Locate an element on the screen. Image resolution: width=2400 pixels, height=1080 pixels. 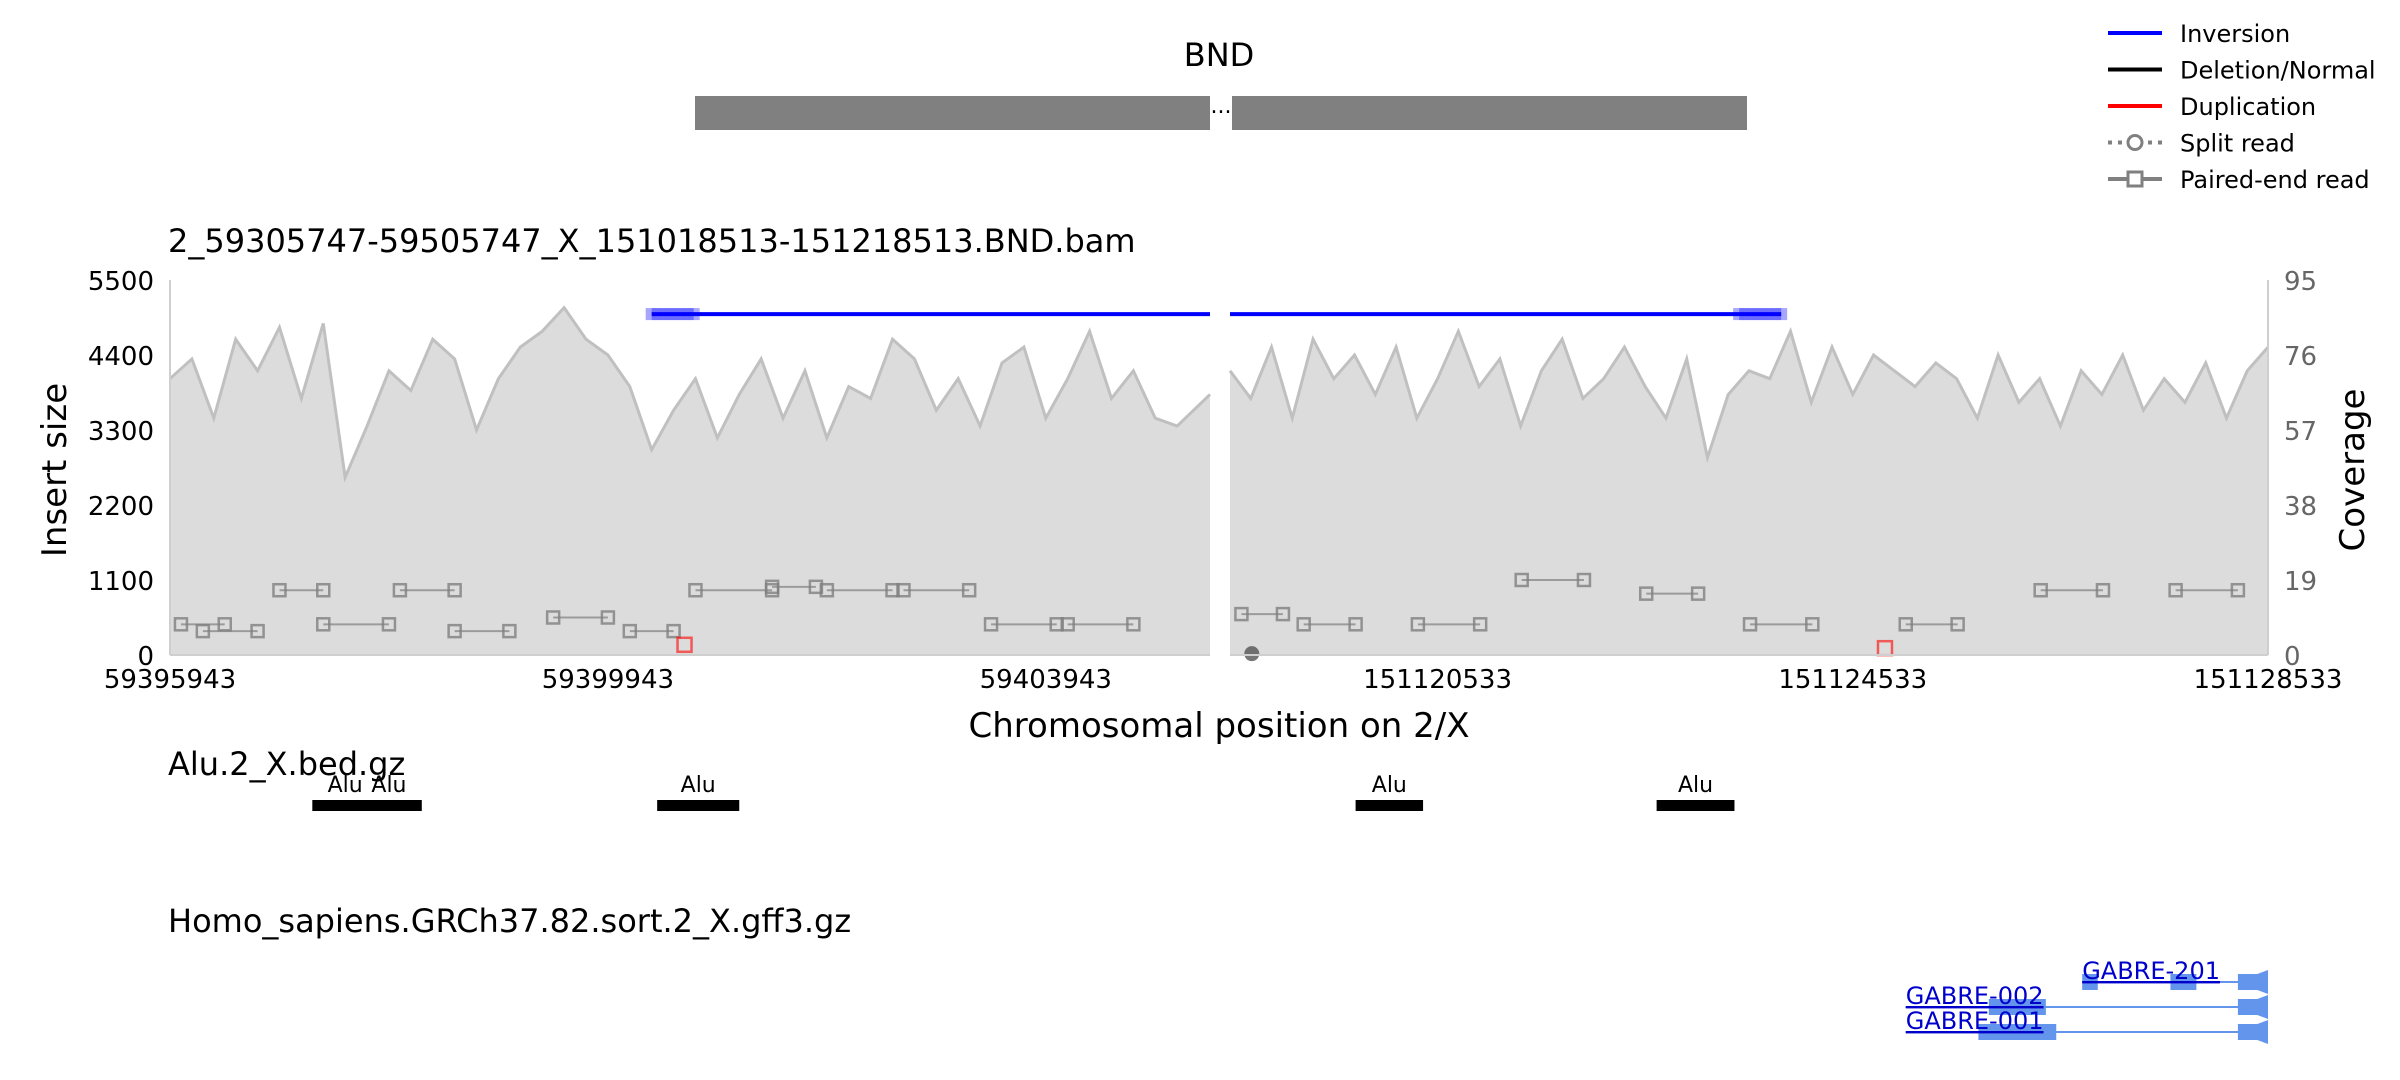
legend-label: Deletion/Normal is located at coordinates (2278, 71).